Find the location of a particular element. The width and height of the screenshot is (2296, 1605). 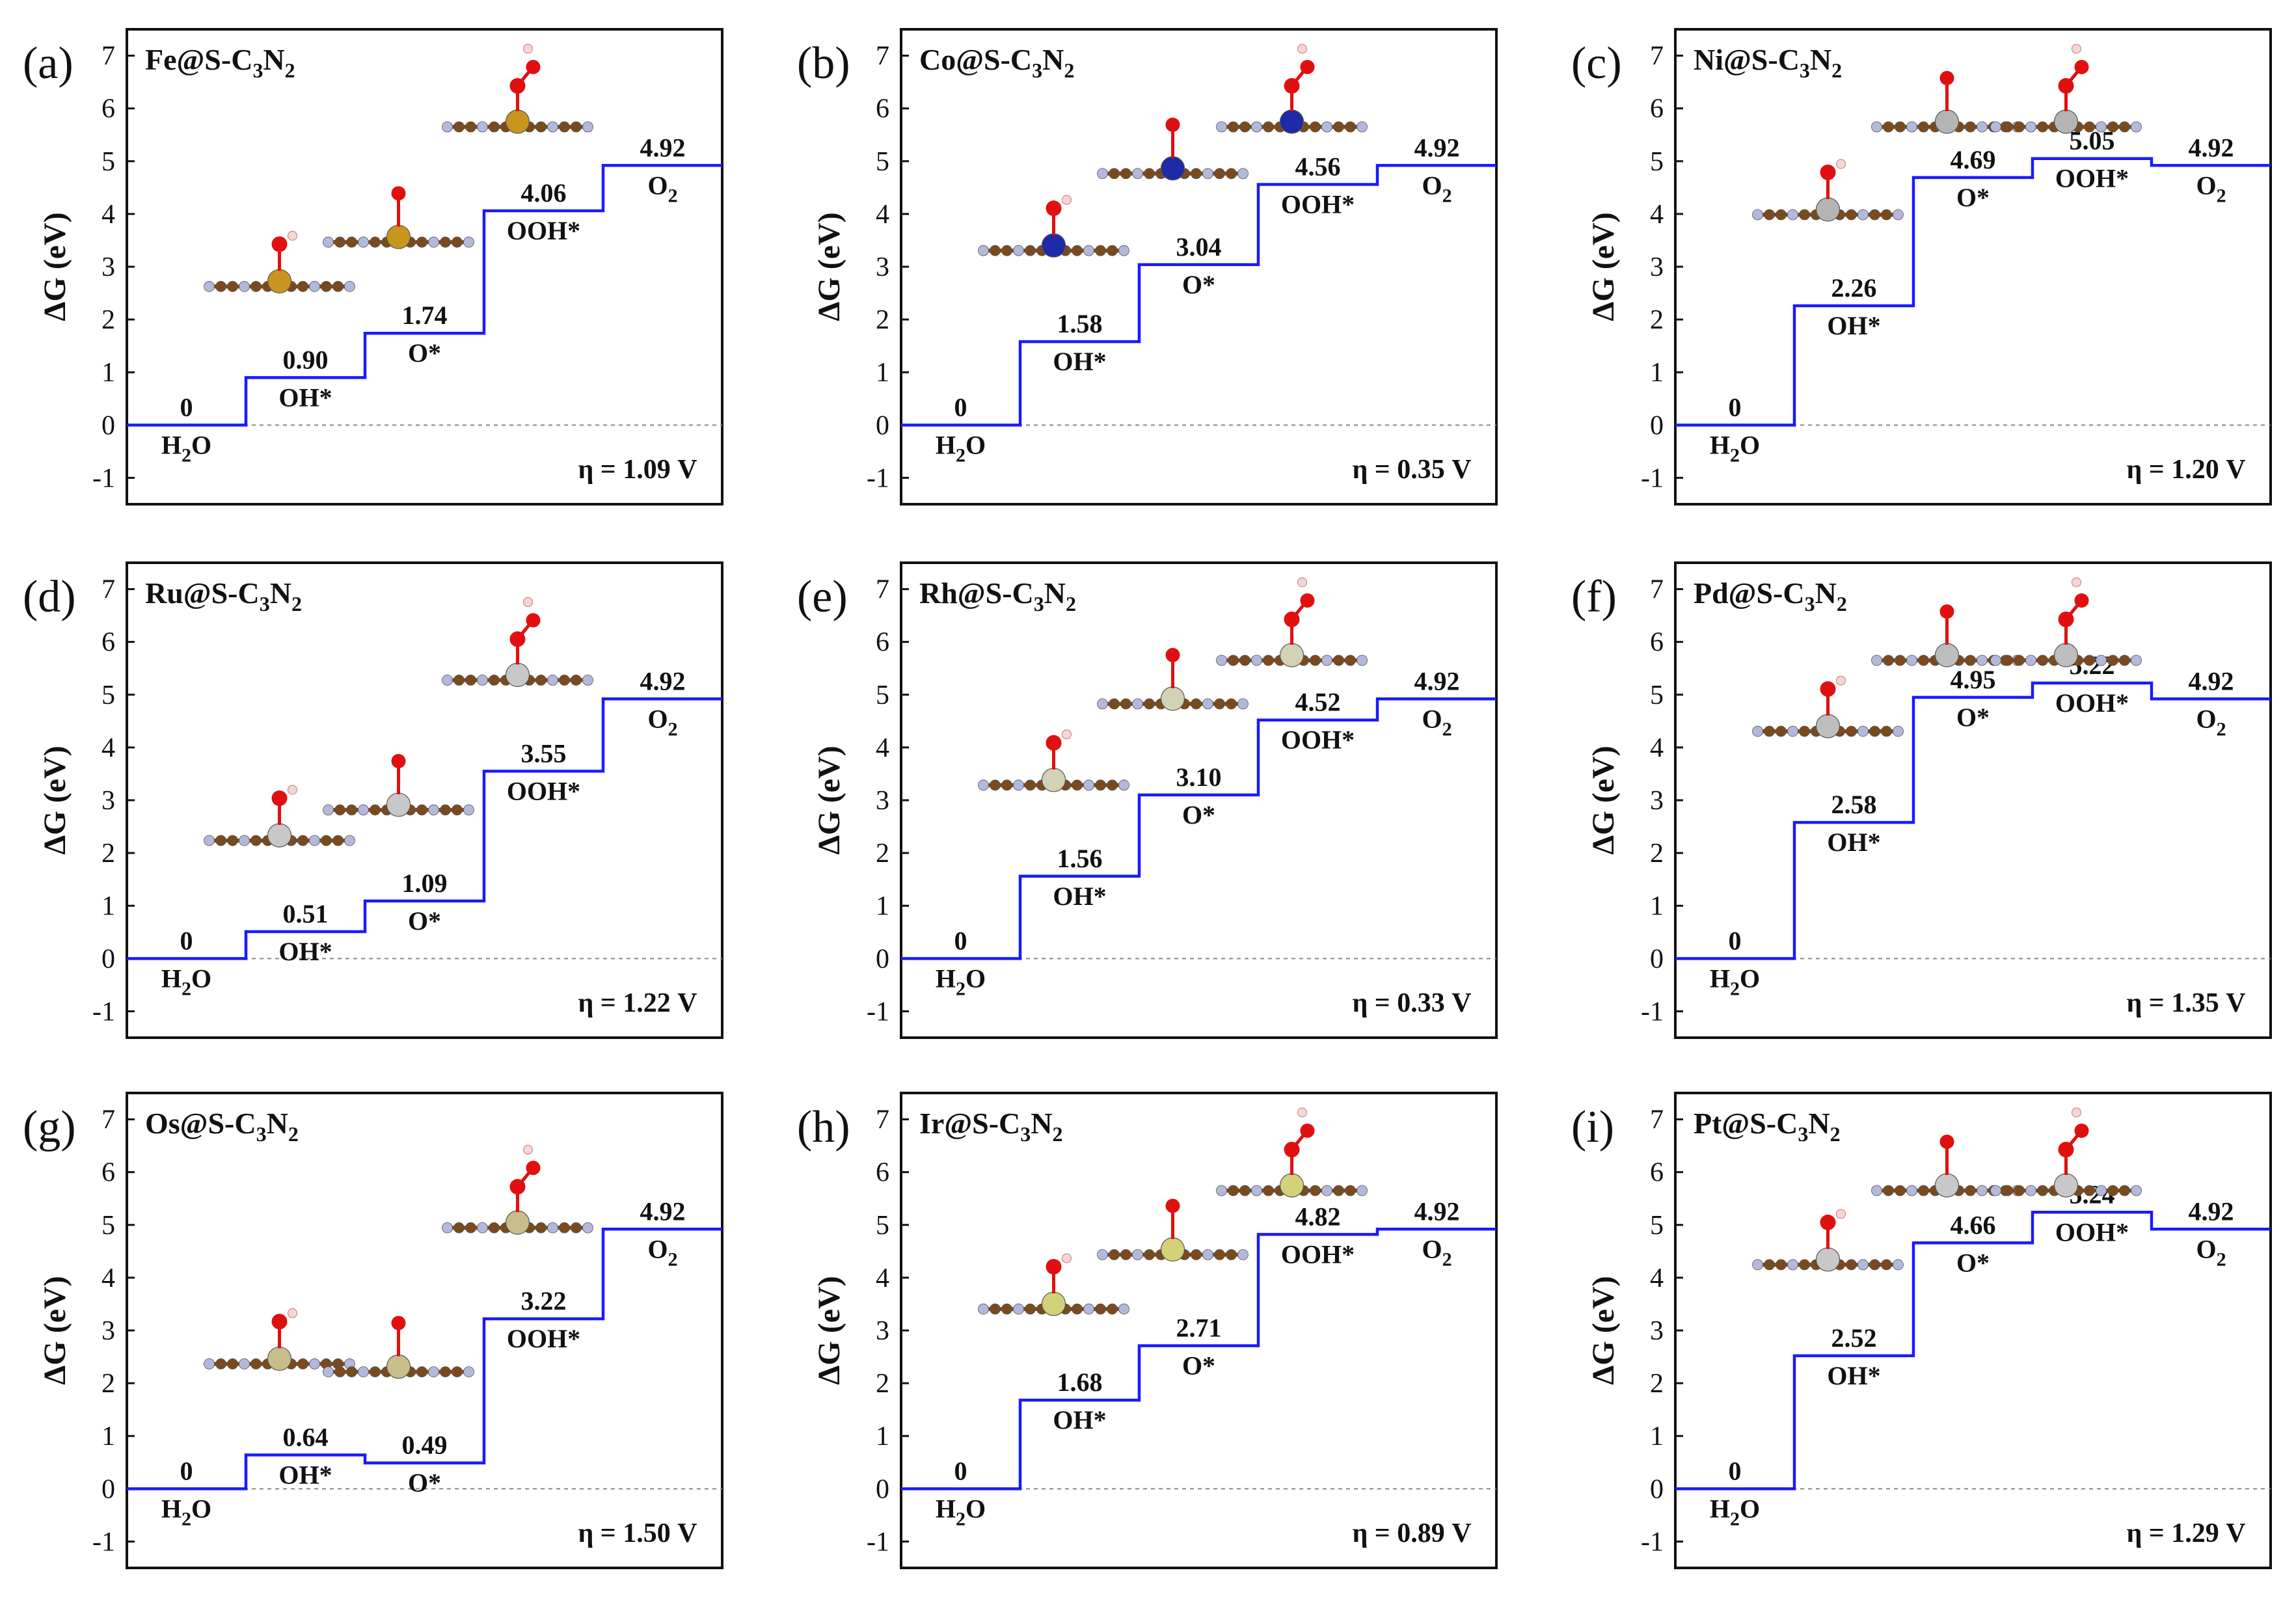

overpotential-label: η = 1.29 V is located at coordinates (2185, 1533).